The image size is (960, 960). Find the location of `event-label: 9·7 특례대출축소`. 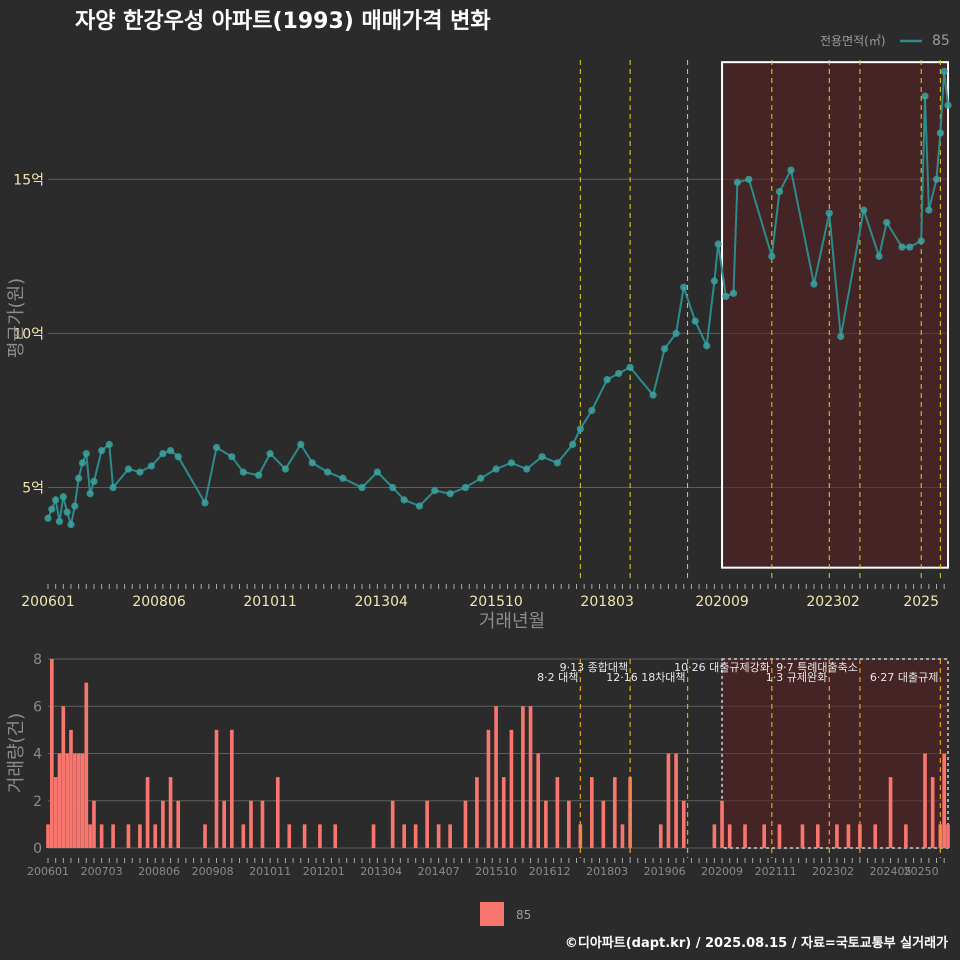

event-label: 9·7 특례대출축소 is located at coordinates (817, 667).